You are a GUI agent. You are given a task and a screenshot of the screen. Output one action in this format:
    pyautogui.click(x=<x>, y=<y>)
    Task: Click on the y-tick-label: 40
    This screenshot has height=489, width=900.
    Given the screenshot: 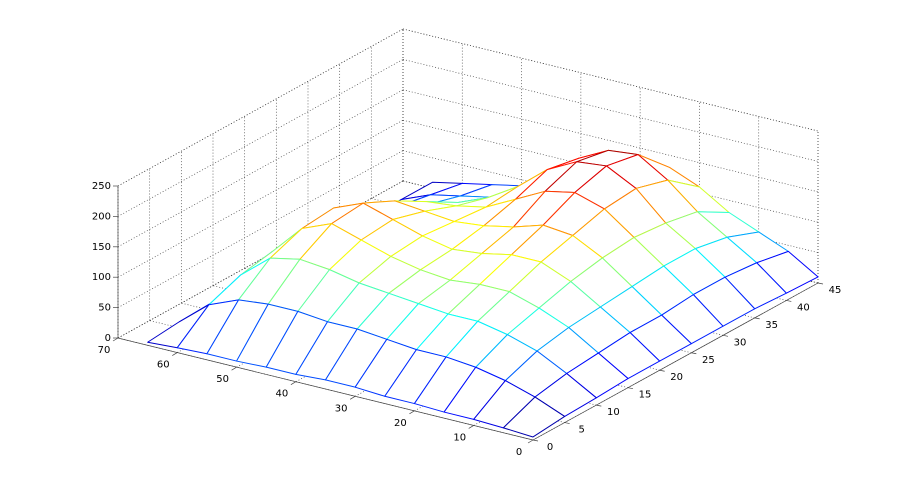 What is the action you would take?
    pyautogui.click(x=803, y=307)
    